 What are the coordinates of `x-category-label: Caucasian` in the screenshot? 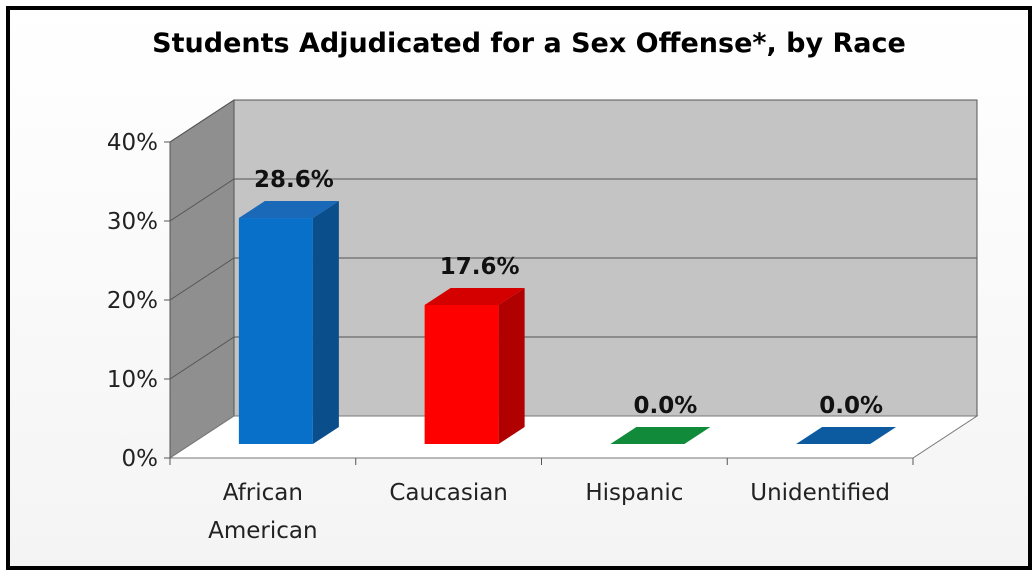 It's located at (448, 493).